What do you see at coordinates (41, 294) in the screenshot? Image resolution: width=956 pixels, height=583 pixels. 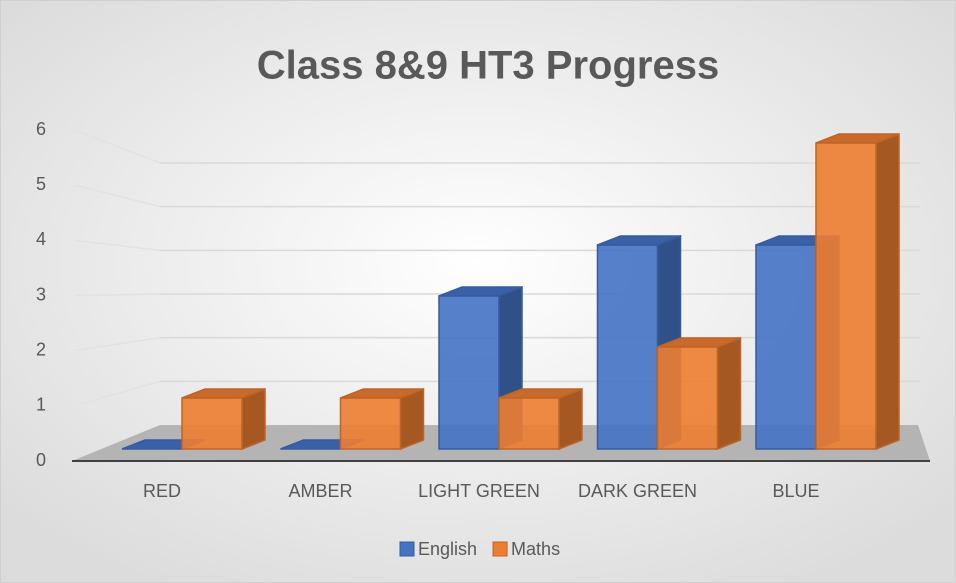 I see `y-tick-label: 3` at bounding box center [41, 294].